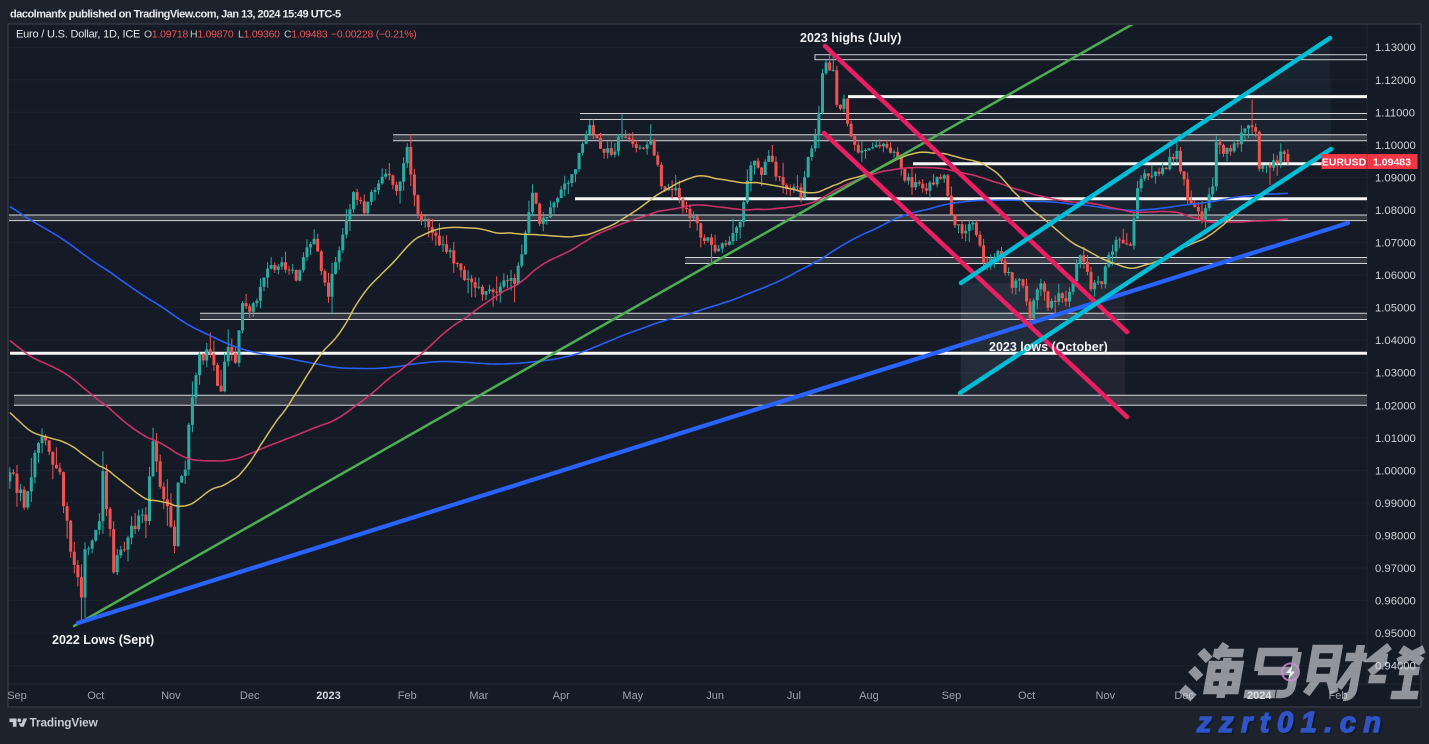  What do you see at coordinates (1395, 406) in the screenshot?
I see `svg-text: 1.02000` at bounding box center [1395, 406].